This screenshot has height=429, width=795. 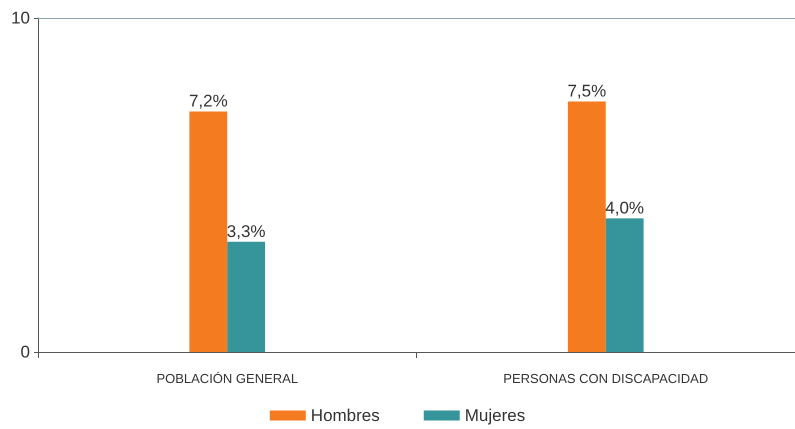 I want to click on data-label: 7,5%, so click(x=586, y=91).